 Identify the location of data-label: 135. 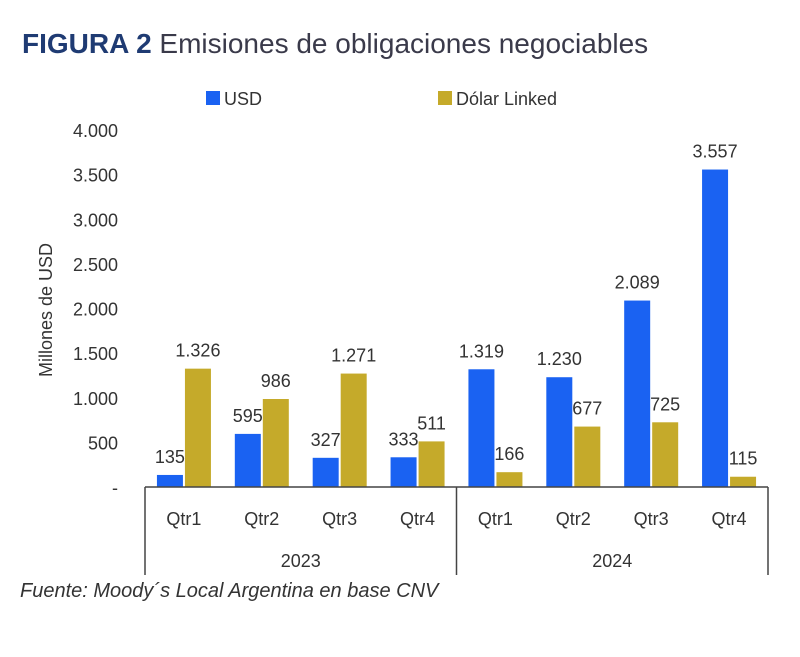
(170, 457).